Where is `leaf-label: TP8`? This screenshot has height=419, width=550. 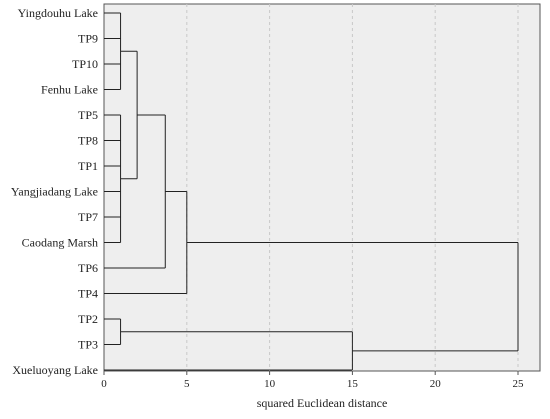
leaf-label: TP8 is located at coordinates (88, 141).